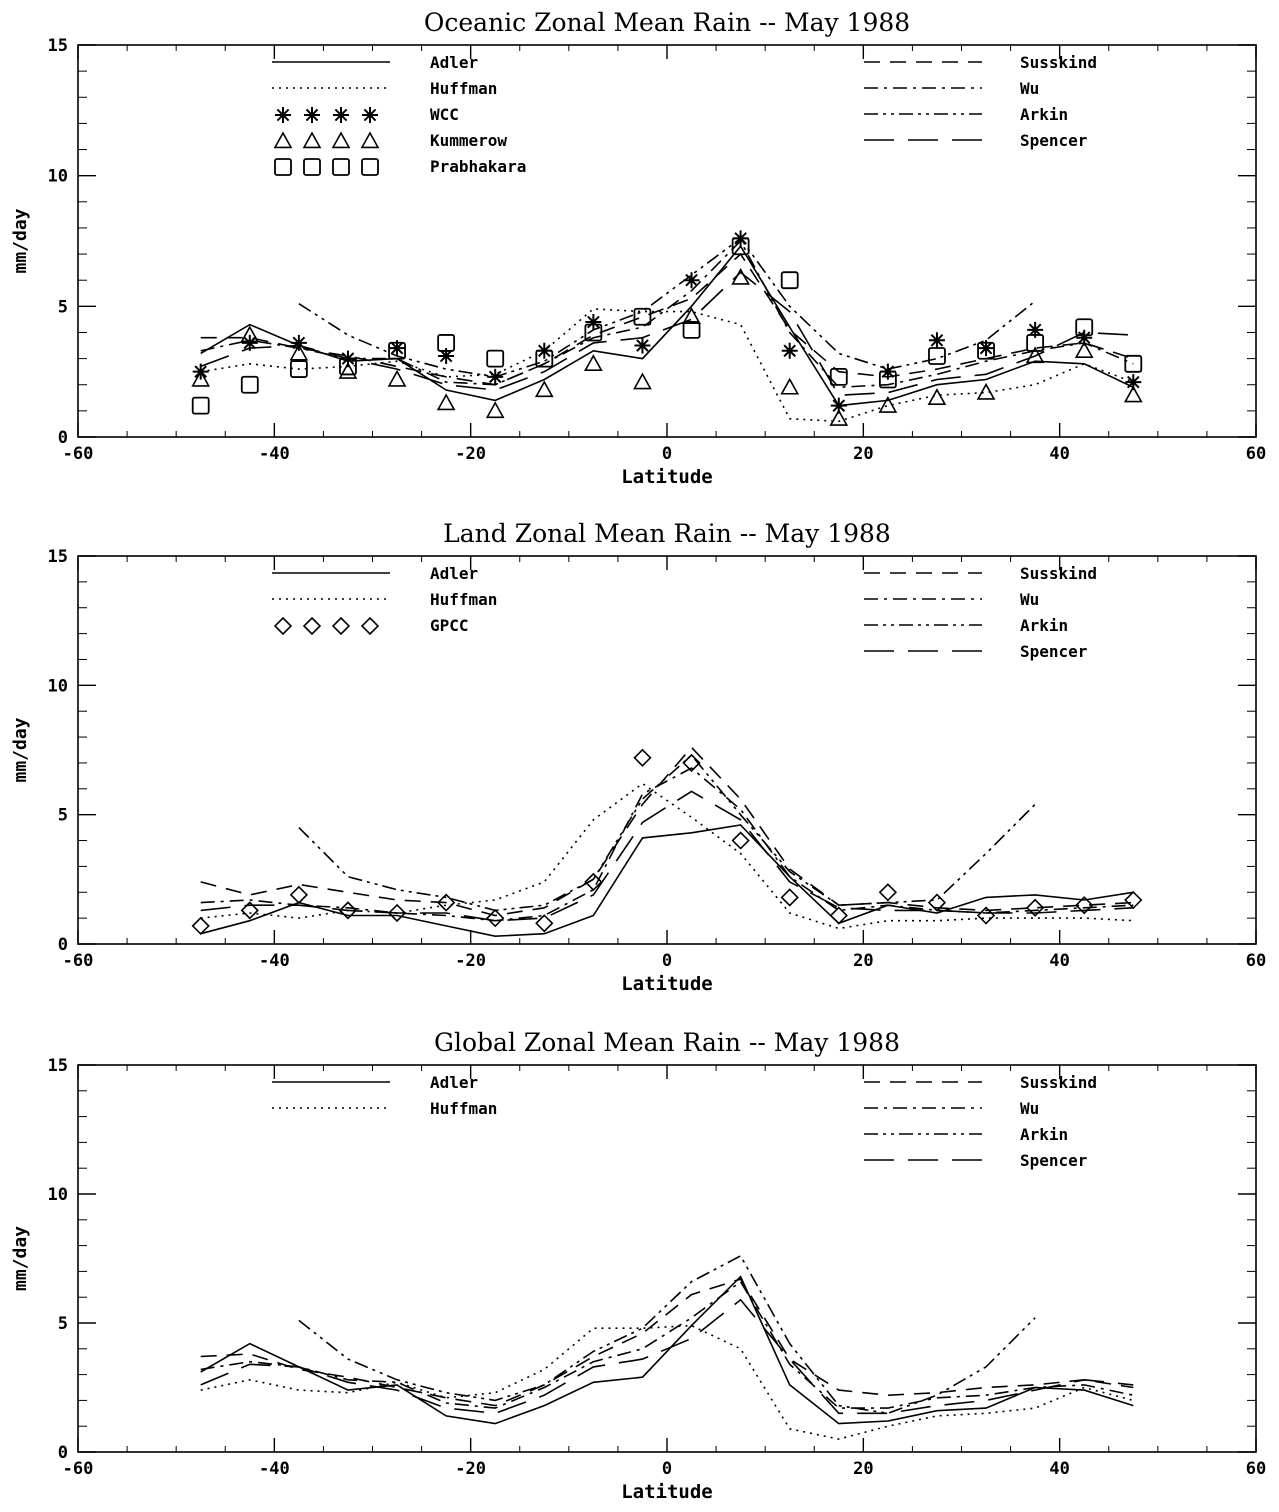  Describe the element at coordinates (63, 945) in the screenshot. I see `y-tick-label: 0` at that location.